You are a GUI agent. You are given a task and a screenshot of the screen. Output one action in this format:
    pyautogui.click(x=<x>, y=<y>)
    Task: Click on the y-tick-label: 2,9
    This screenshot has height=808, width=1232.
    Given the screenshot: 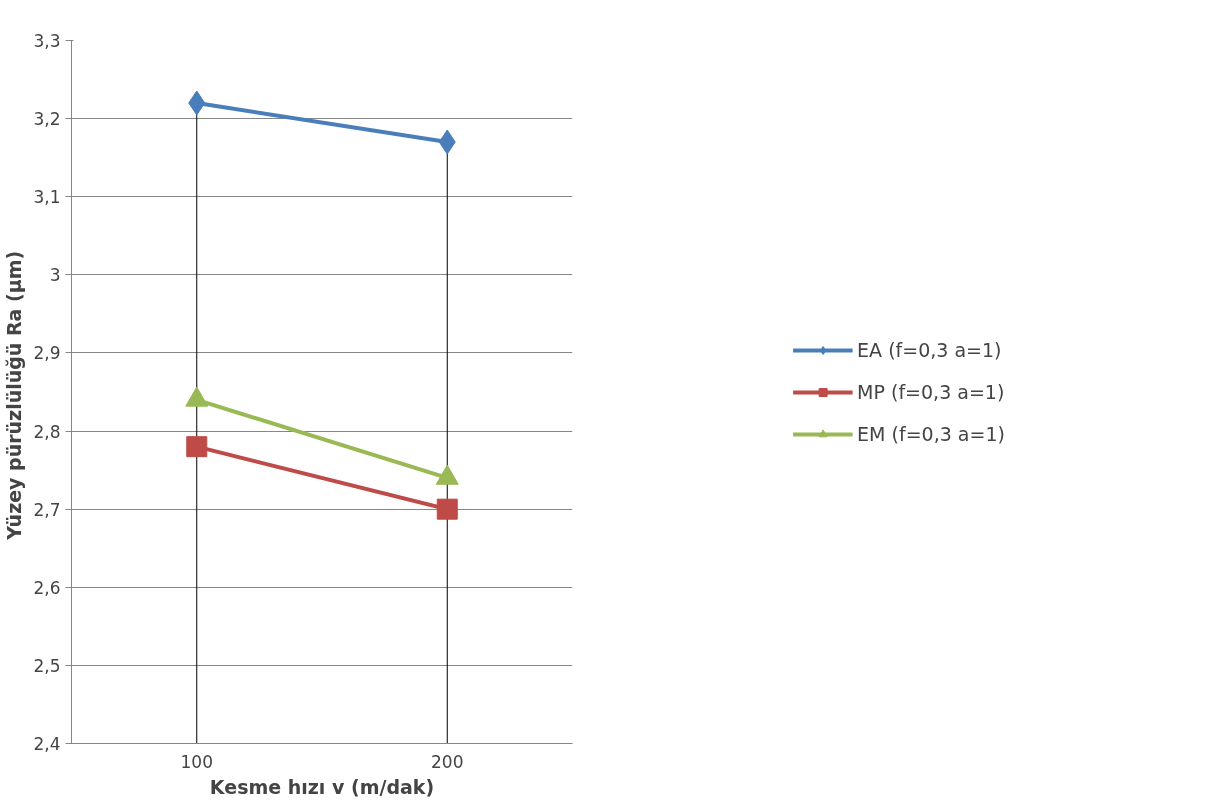 What is the action you would take?
    pyautogui.click(x=47, y=353)
    